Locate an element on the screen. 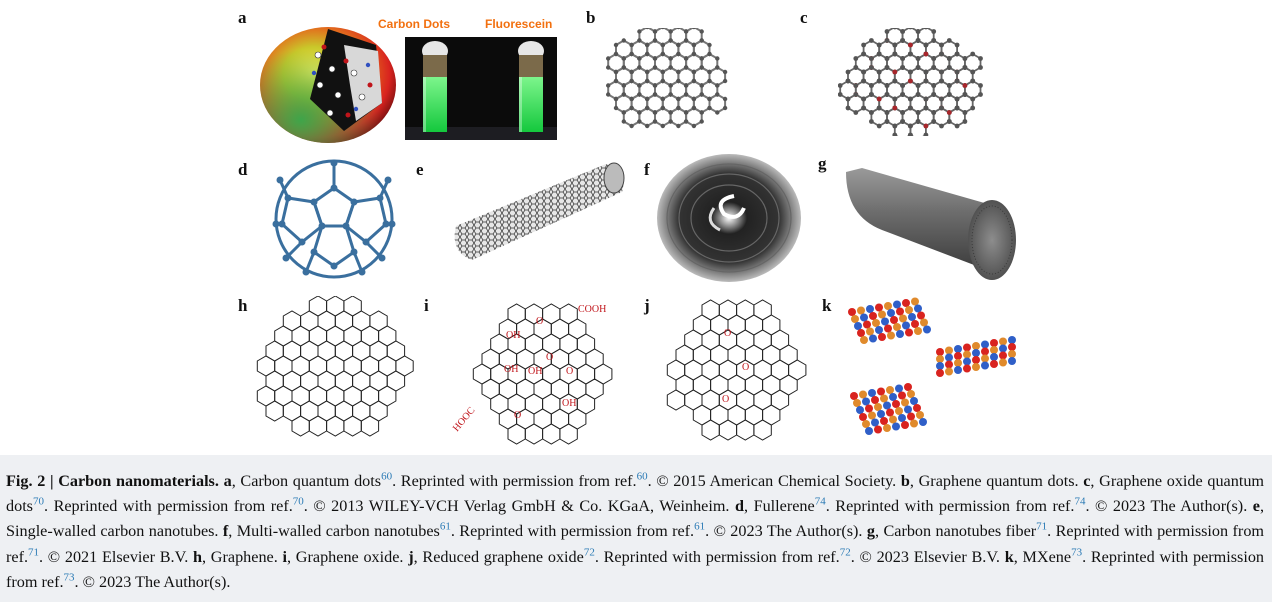  caption-text-g: , Carbon nanotubes fiber is located at coordinates (956, 531).